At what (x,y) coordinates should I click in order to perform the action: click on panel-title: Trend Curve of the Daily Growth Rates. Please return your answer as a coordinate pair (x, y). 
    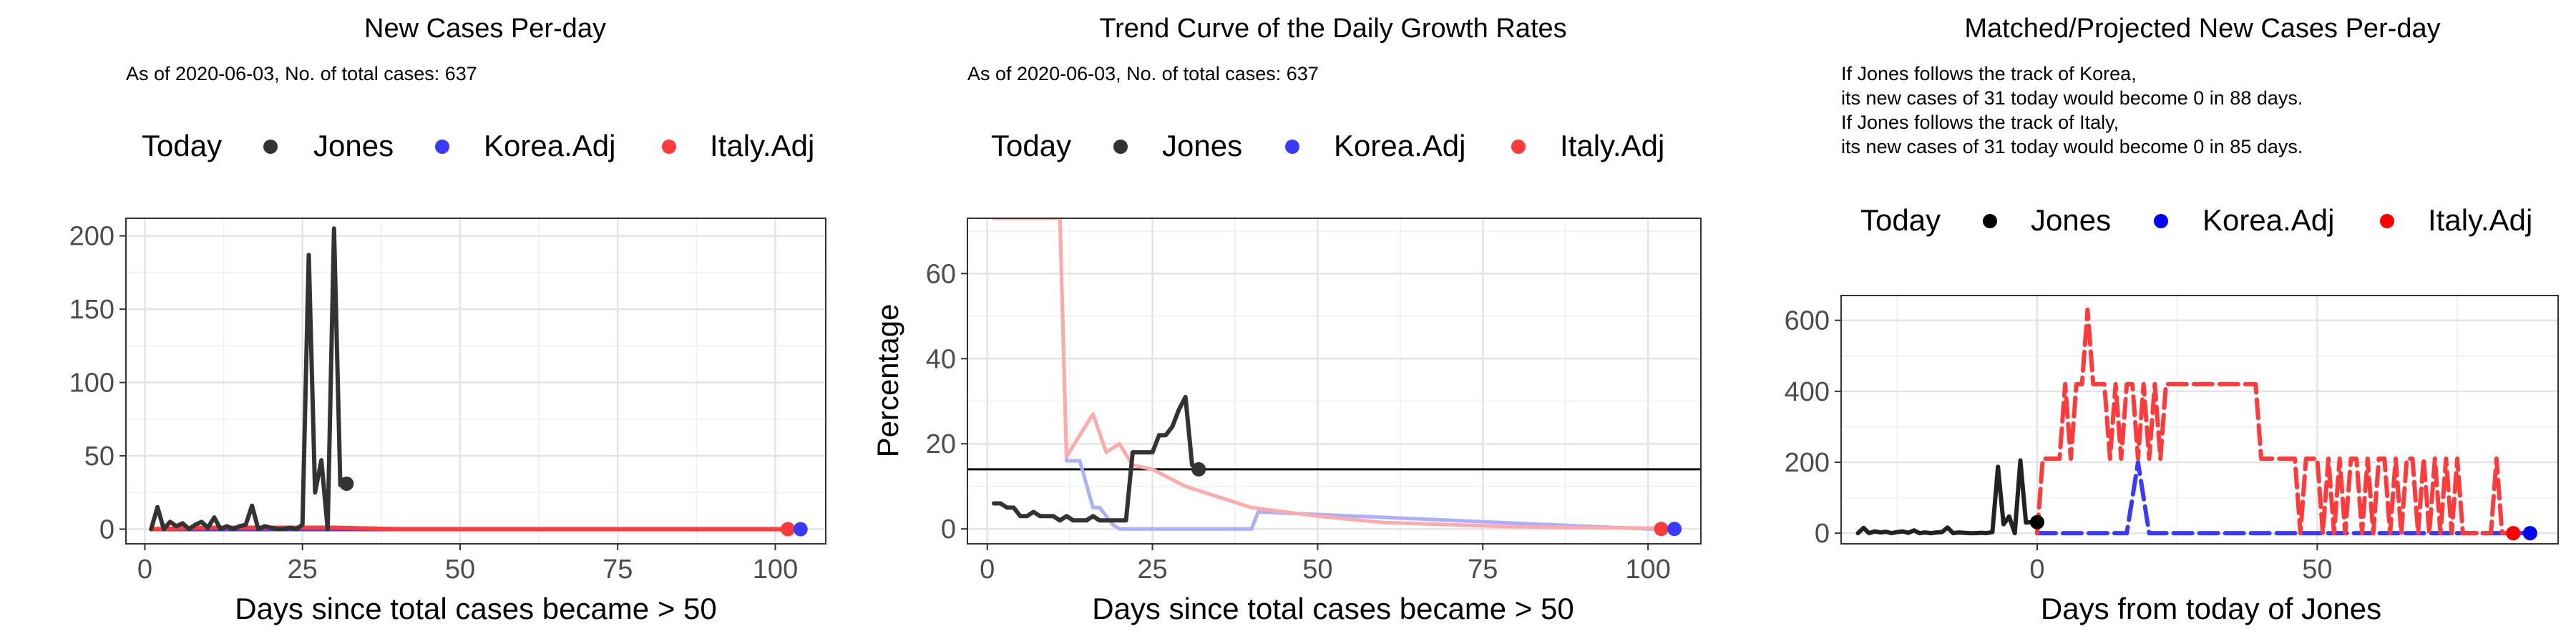
    Looking at the image, I should click on (1332, 29).